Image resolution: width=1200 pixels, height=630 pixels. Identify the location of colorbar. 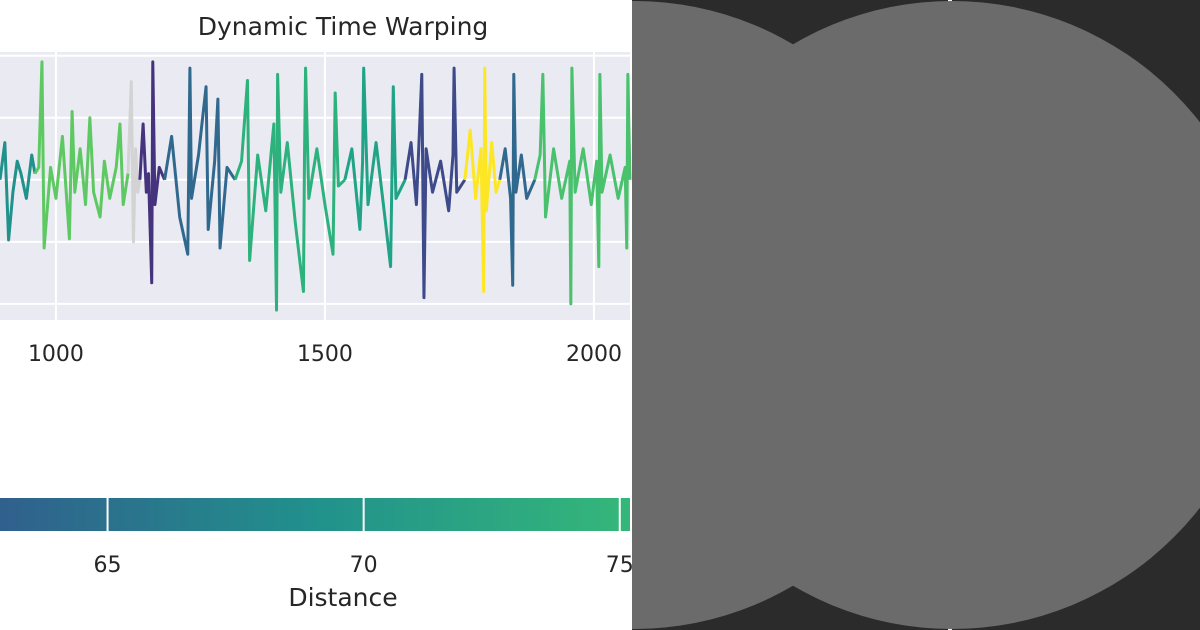
(315, 514).